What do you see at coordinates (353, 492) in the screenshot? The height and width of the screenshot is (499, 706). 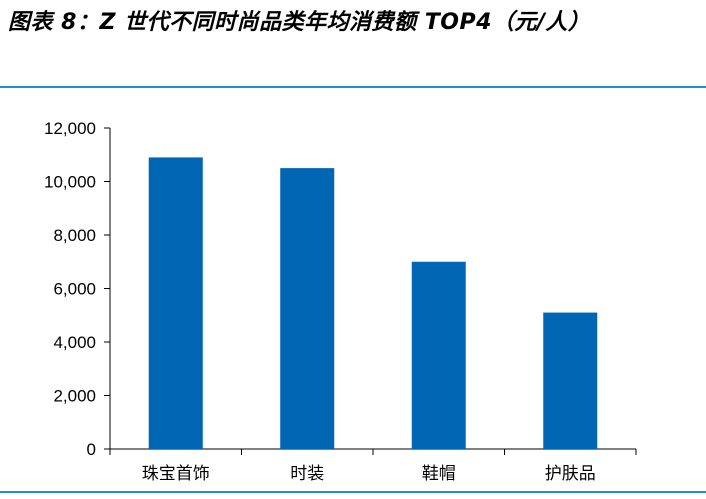 I see `bottom-divider` at bounding box center [353, 492].